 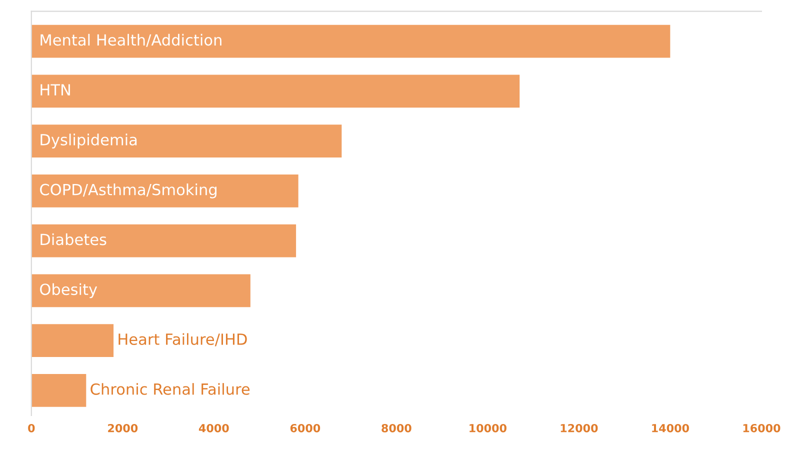 What do you see at coordinates (305, 428) in the screenshot?
I see `x-tick-label: 6000` at bounding box center [305, 428].